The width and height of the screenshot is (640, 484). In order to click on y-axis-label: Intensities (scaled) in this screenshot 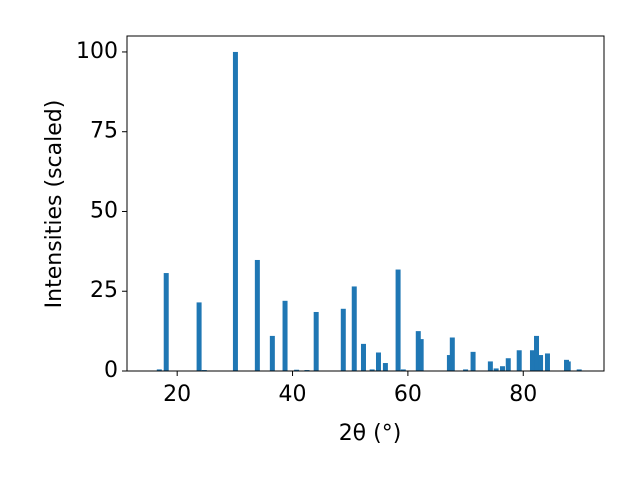, I will do `click(54, 204)`.